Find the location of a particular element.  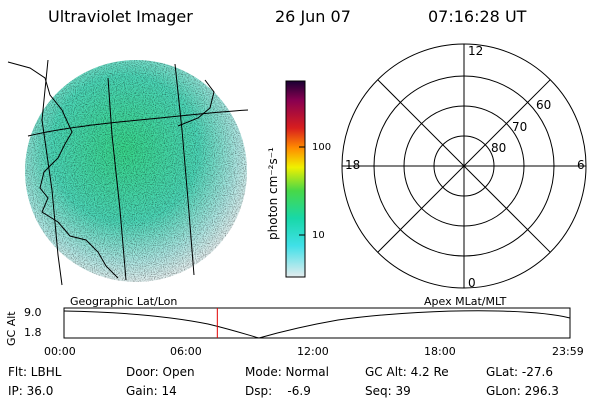

ip-info: IP: 36.0 is located at coordinates (31, 391).